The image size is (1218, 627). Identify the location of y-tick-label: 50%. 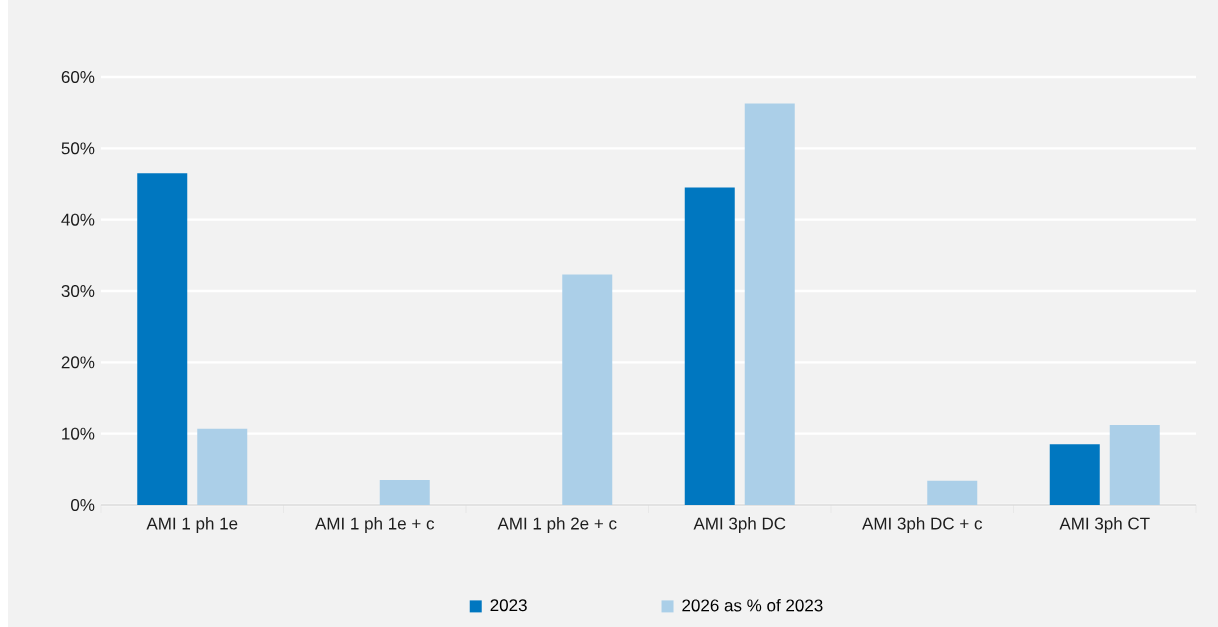
(78, 148).